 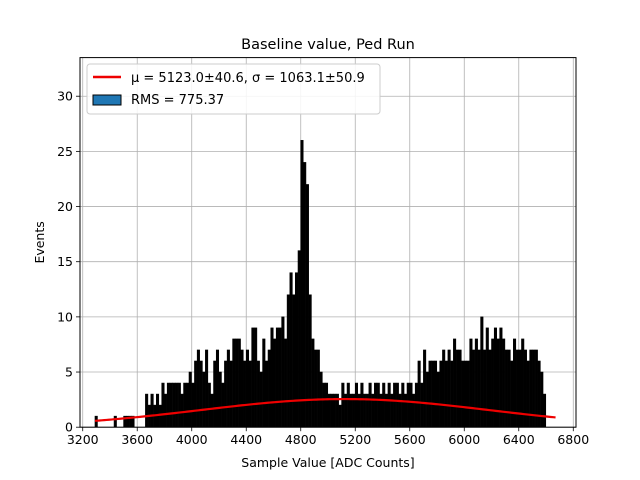 I want to click on y-tick-label: 10, so click(x=65, y=316).